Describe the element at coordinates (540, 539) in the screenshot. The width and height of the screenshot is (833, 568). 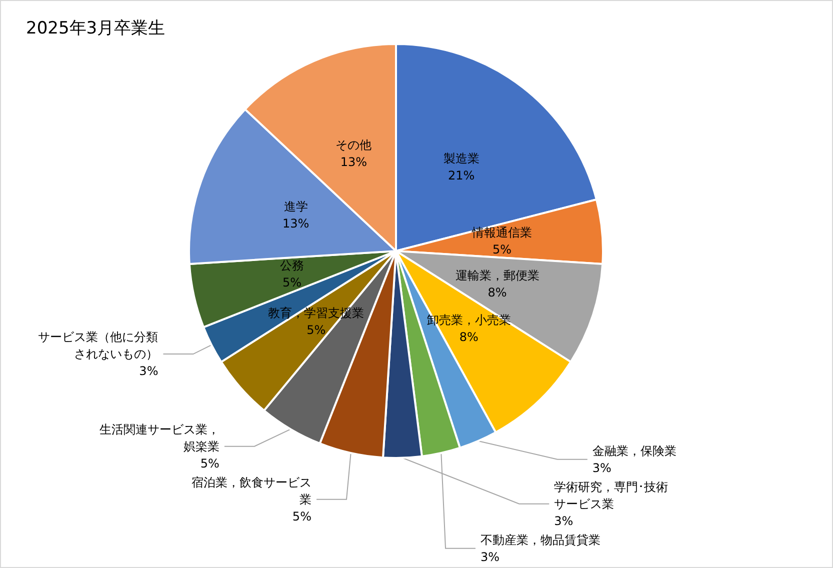
I see `slice-label: 不動産業，物品賃貸業` at that location.